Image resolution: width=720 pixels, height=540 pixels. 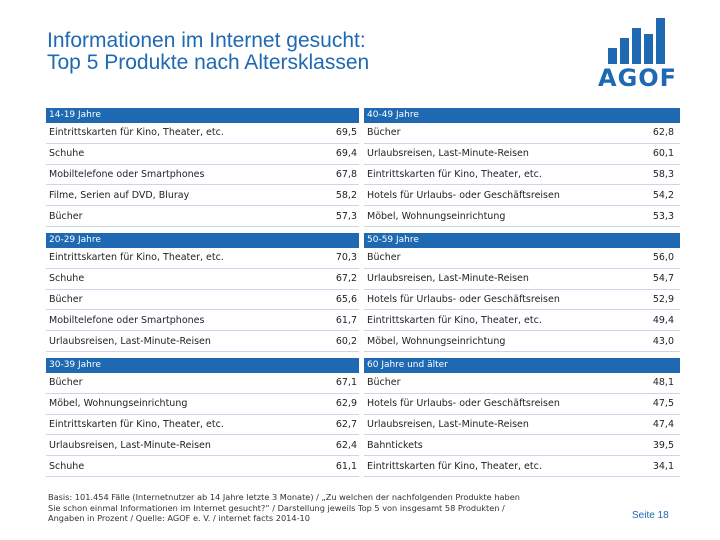 I want to click on percent-value: 60,2, so click(x=346, y=341).